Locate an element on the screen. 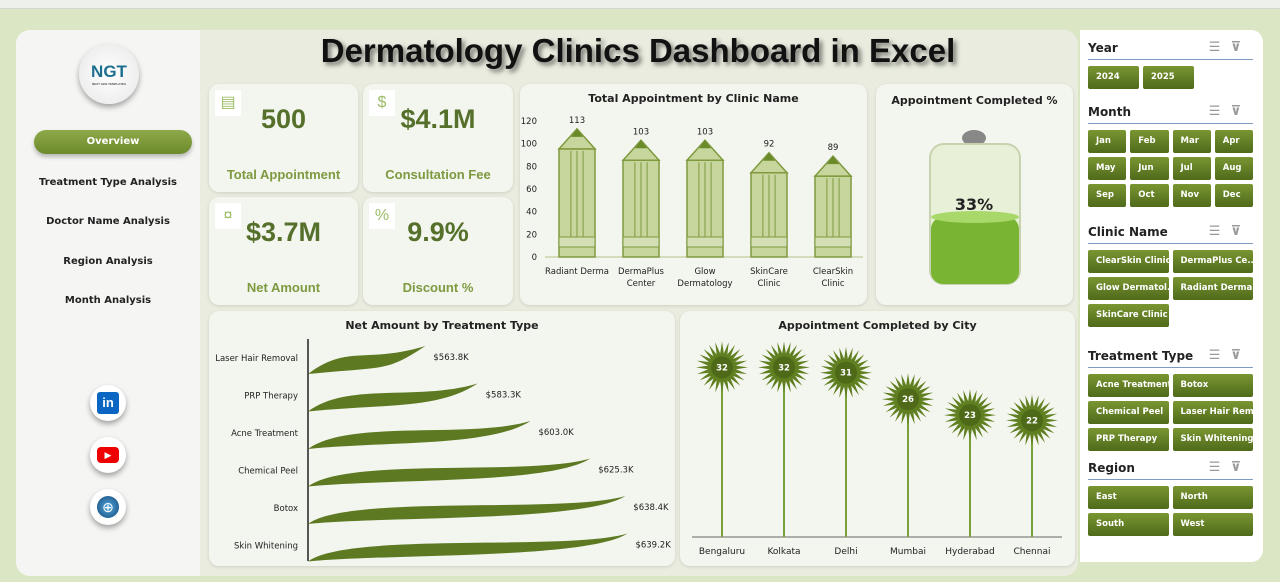 This screenshot has width=1280, height=582. slicer-item: Jun is located at coordinates (1149, 168).